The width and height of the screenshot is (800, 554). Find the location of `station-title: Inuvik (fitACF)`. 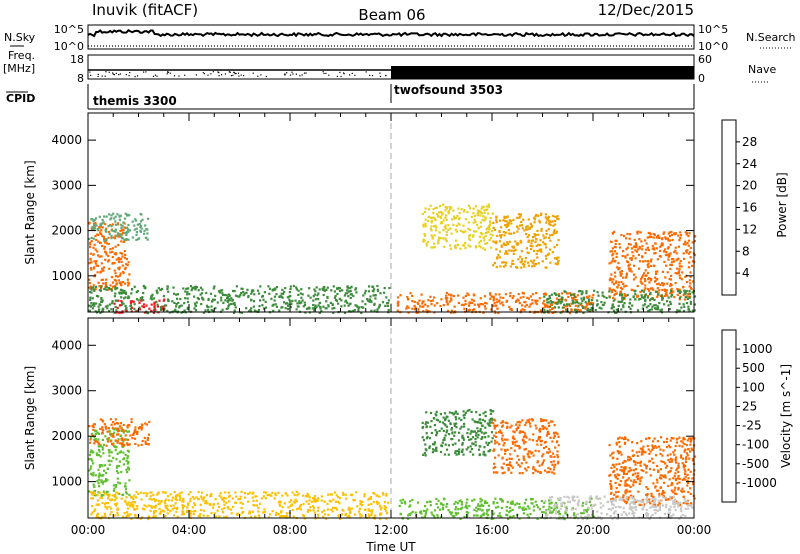

station-title: Inuvik (fitACF) is located at coordinates (145, 10).